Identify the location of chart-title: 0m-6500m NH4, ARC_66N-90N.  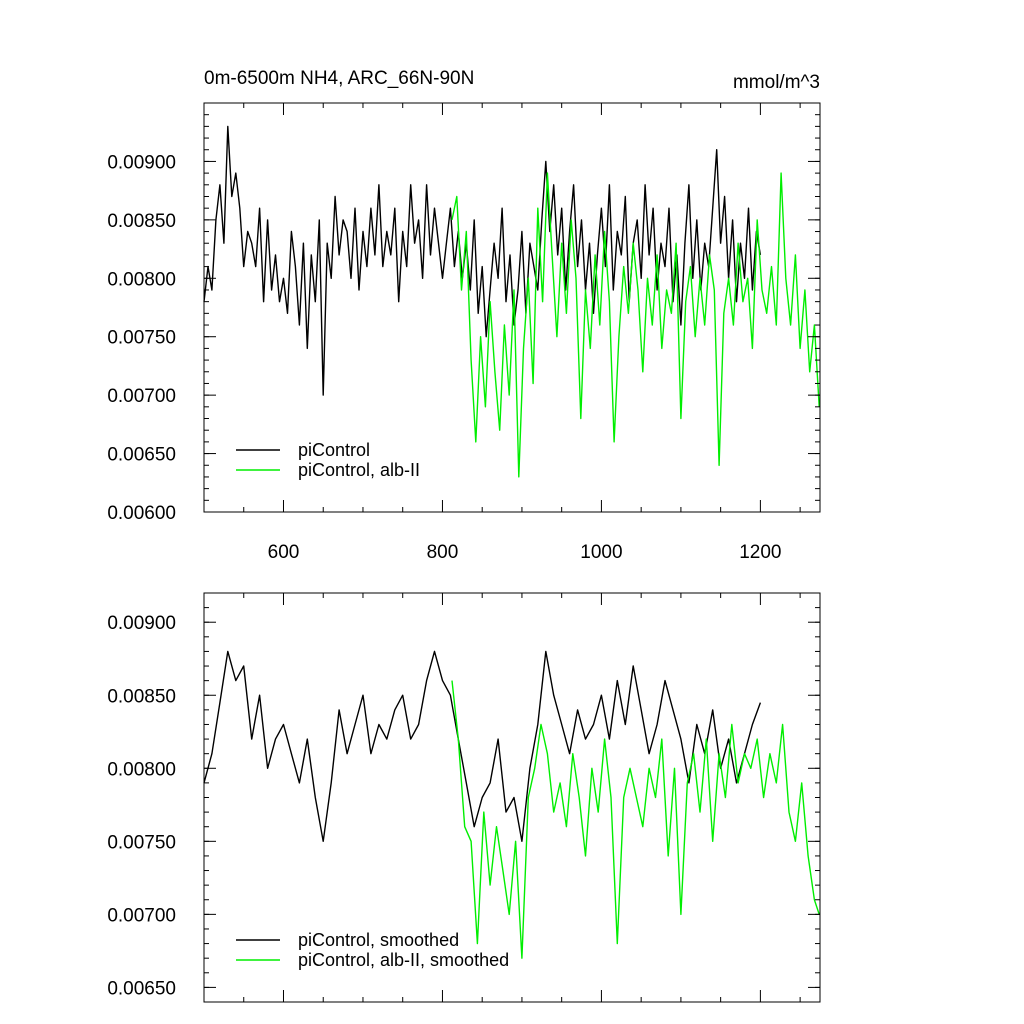
(339, 78).